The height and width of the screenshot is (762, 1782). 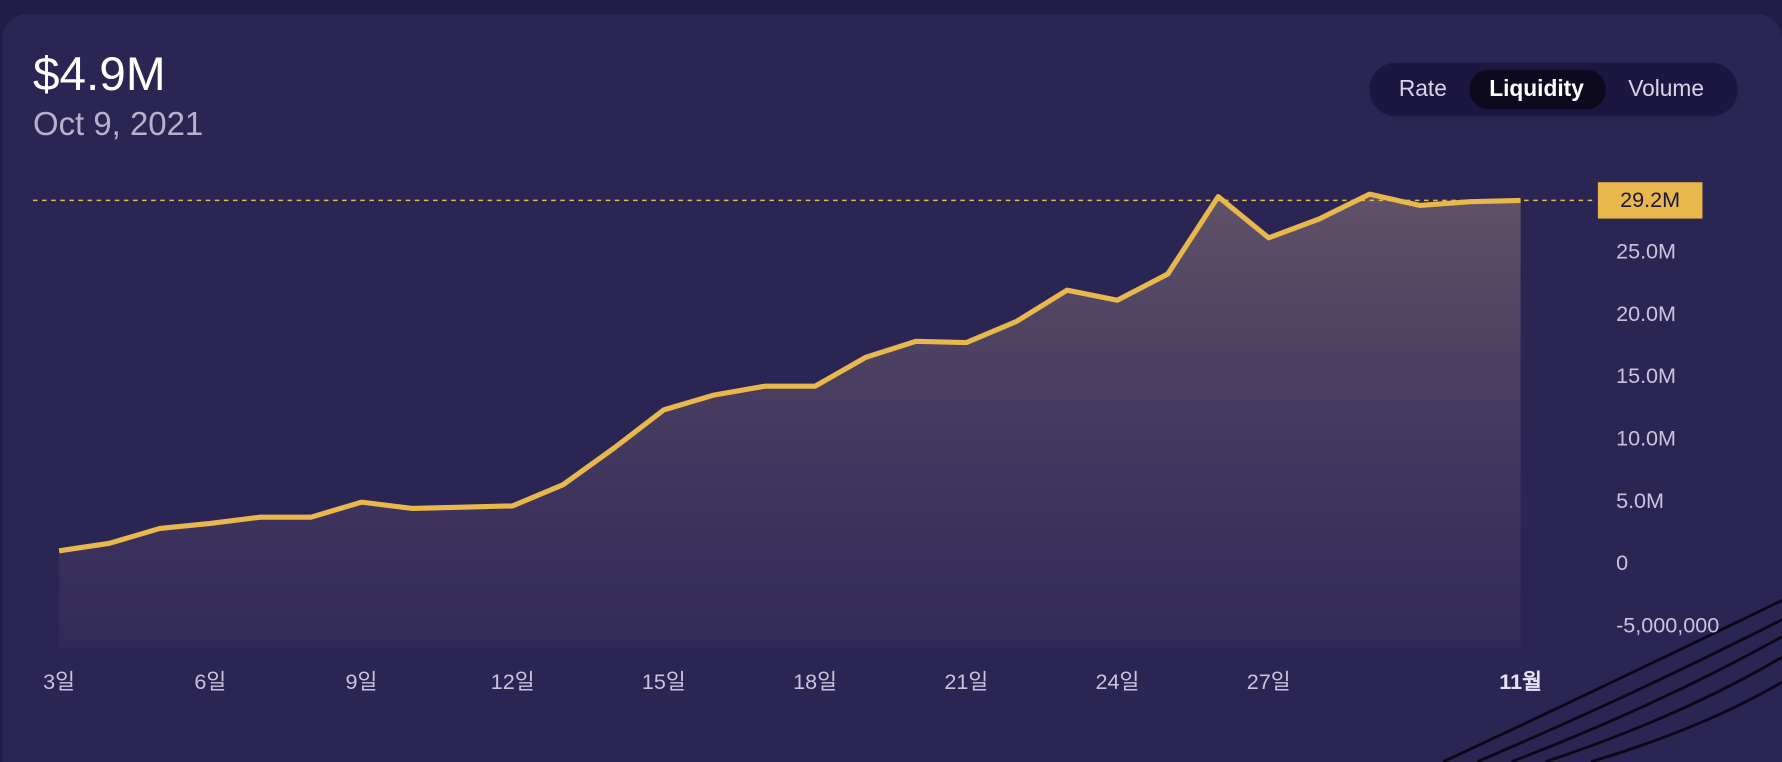 What do you see at coordinates (1646, 438) in the screenshot?
I see `y-tick-label: 10.0M` at bounding box center [1646, 438].